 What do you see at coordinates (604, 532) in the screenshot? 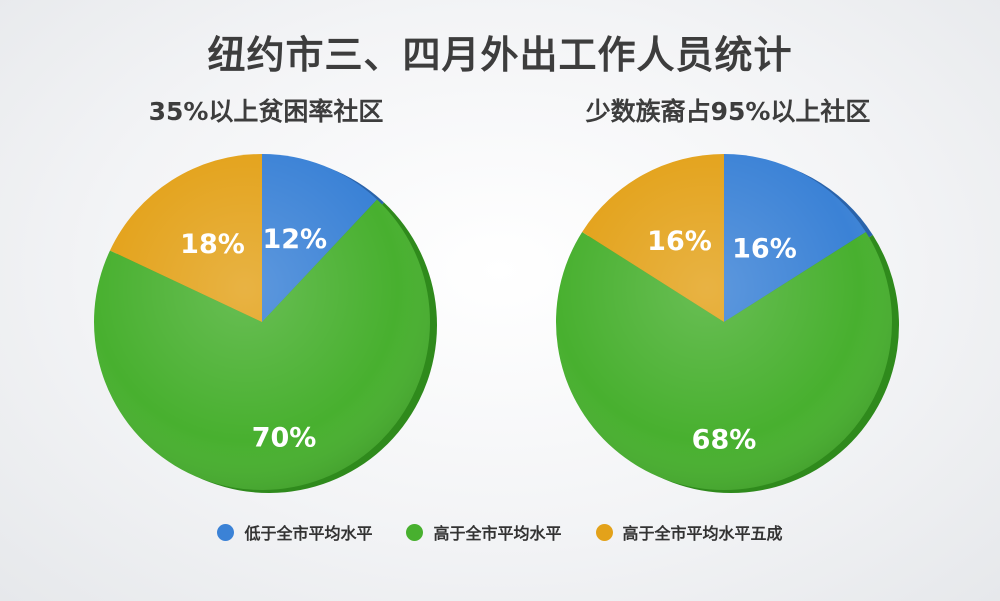
I see `legend-dot-above50` at bounding box center [604, 532].